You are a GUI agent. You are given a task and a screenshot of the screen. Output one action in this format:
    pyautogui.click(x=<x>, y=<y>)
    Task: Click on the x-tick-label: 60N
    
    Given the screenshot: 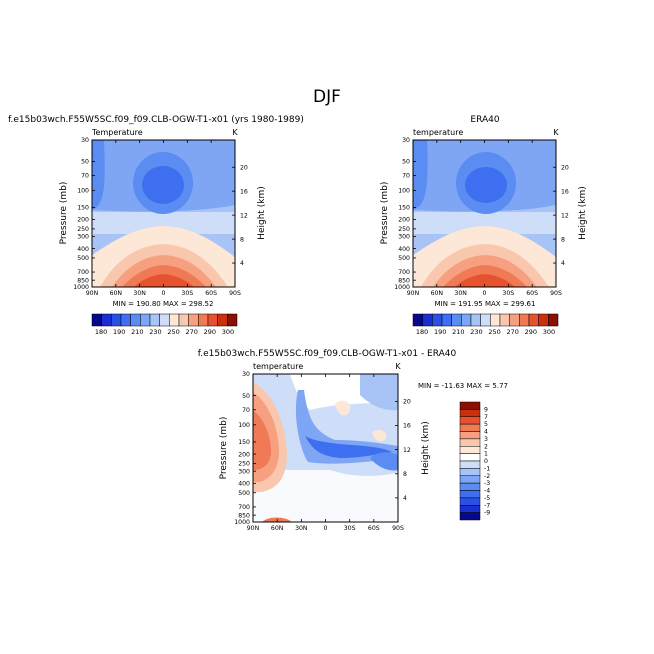 What is the action you would take?
    pyautogui.click(x=277, y=528)
    